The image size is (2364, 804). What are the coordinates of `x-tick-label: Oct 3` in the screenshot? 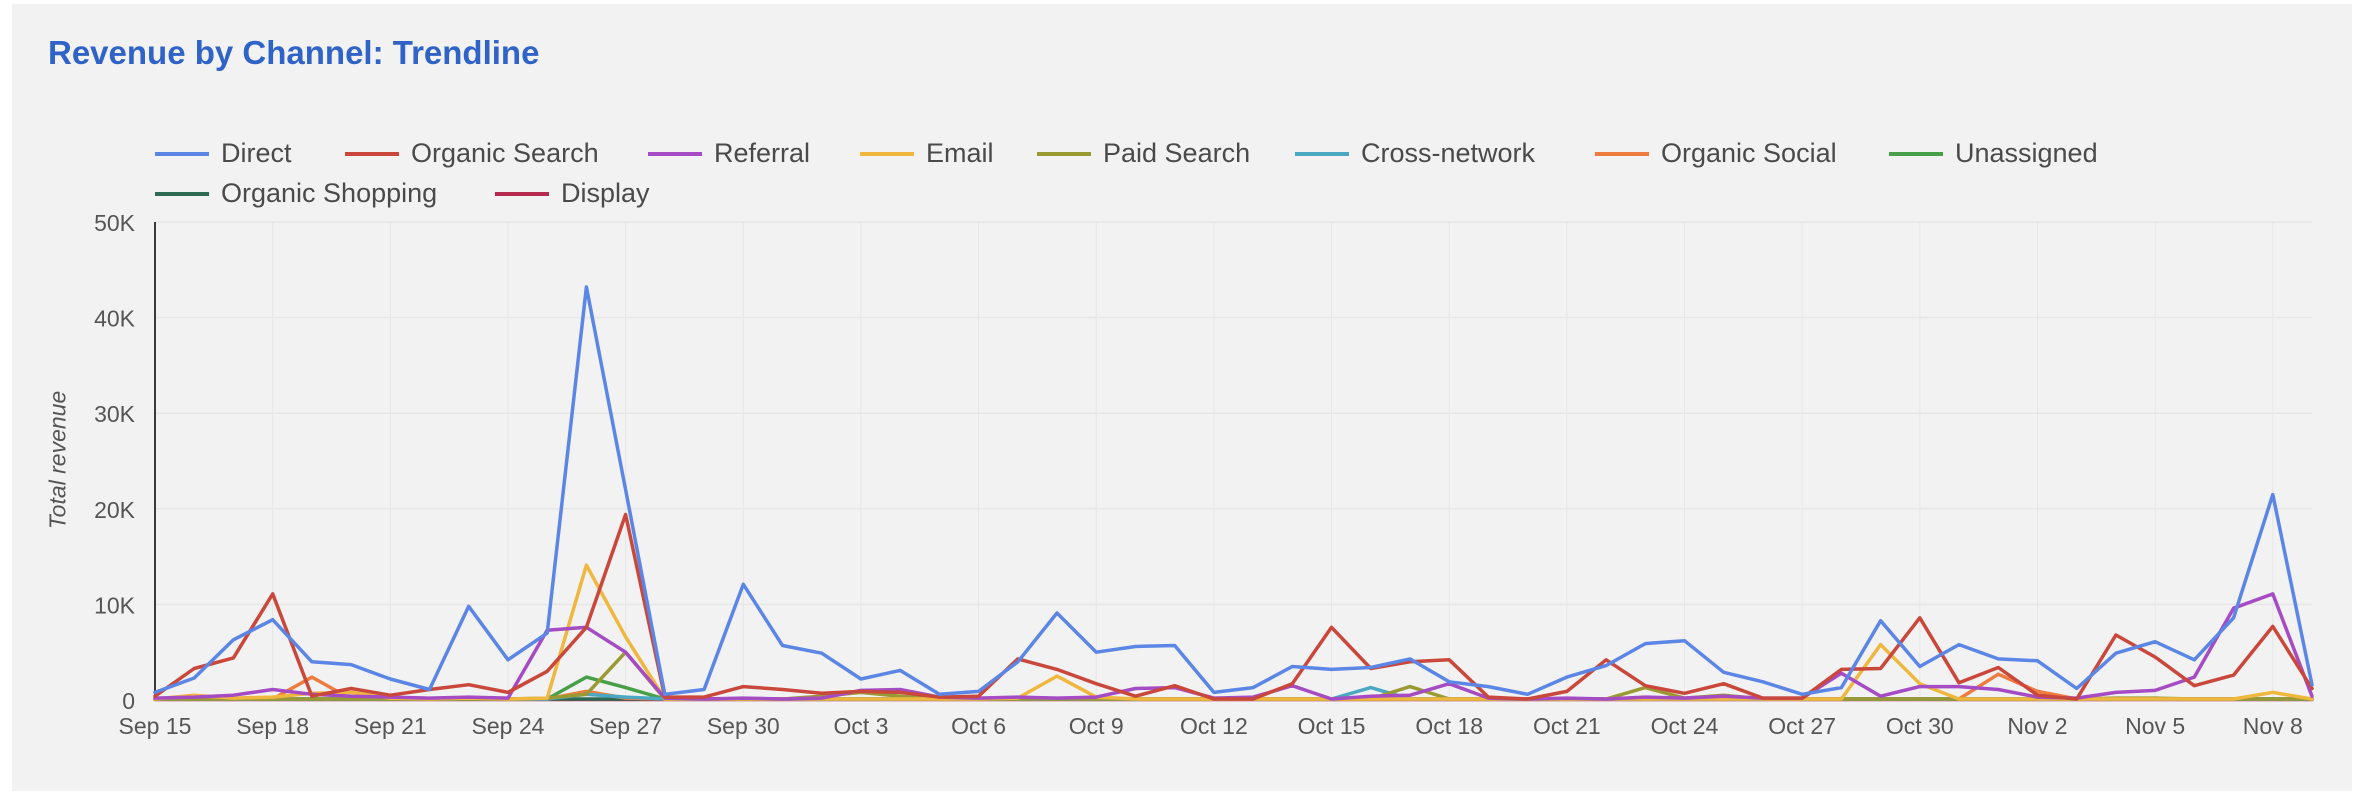 It's located at (860, 726).